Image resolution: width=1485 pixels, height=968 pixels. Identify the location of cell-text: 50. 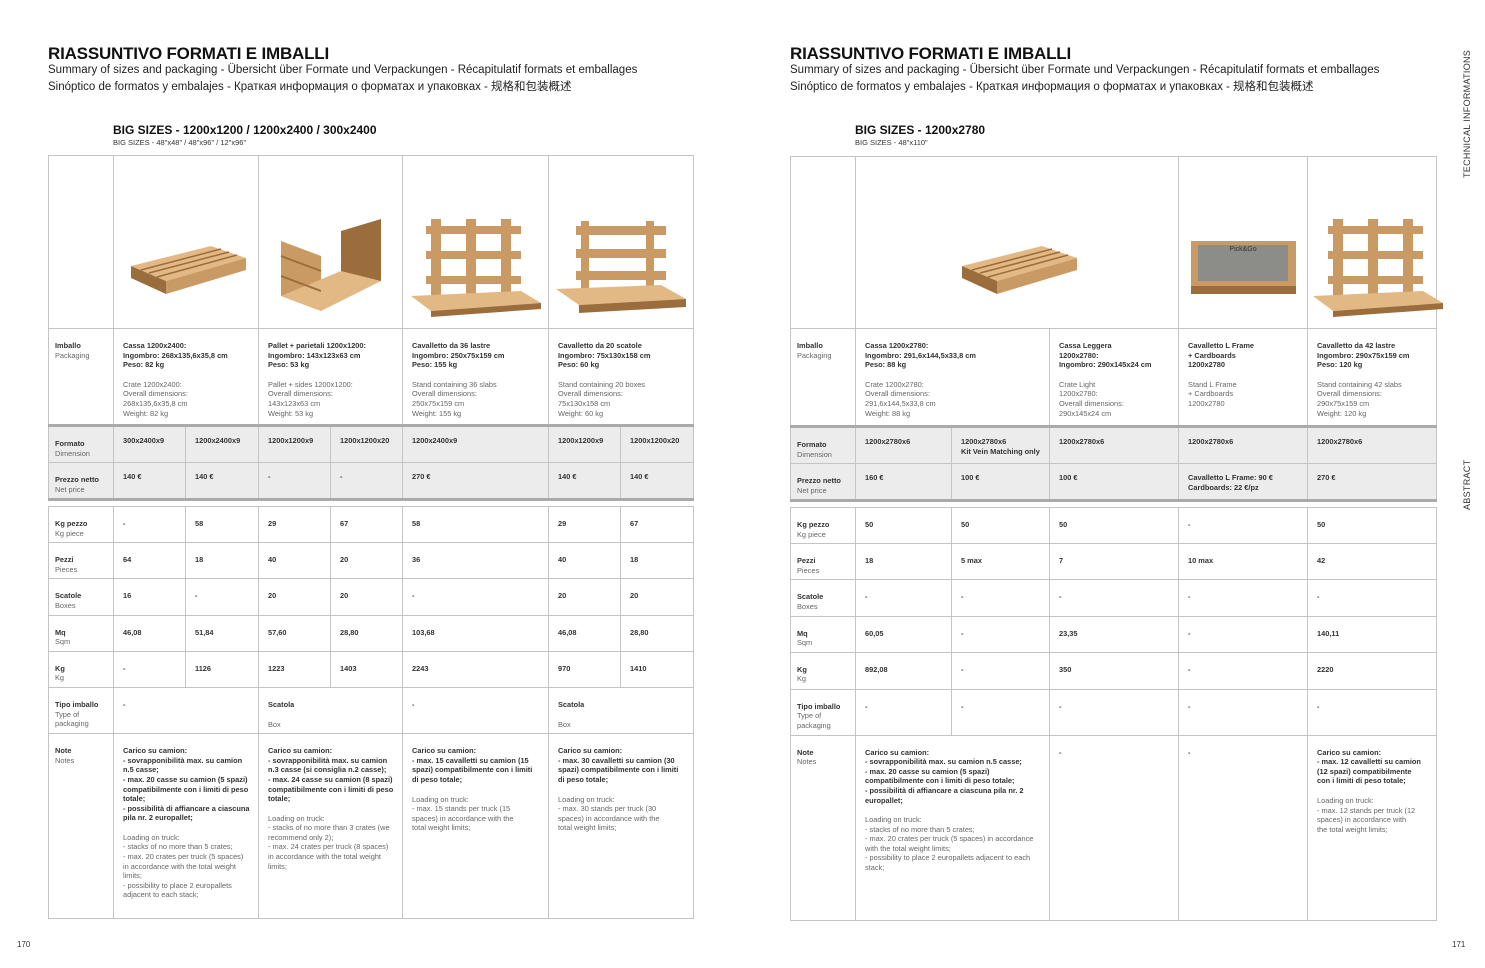
(1063, 524).